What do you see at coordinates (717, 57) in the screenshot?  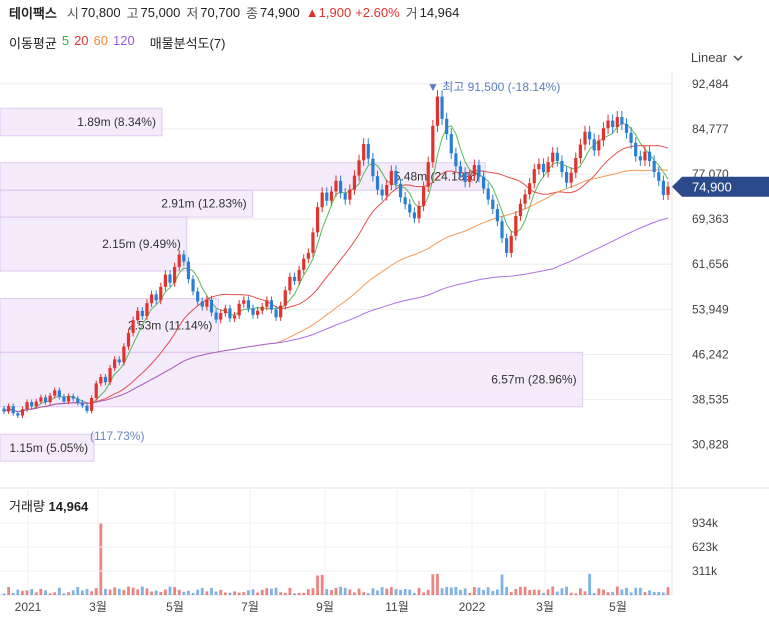 I see `scale-selector: Linear` at bounding box center [717, 57].